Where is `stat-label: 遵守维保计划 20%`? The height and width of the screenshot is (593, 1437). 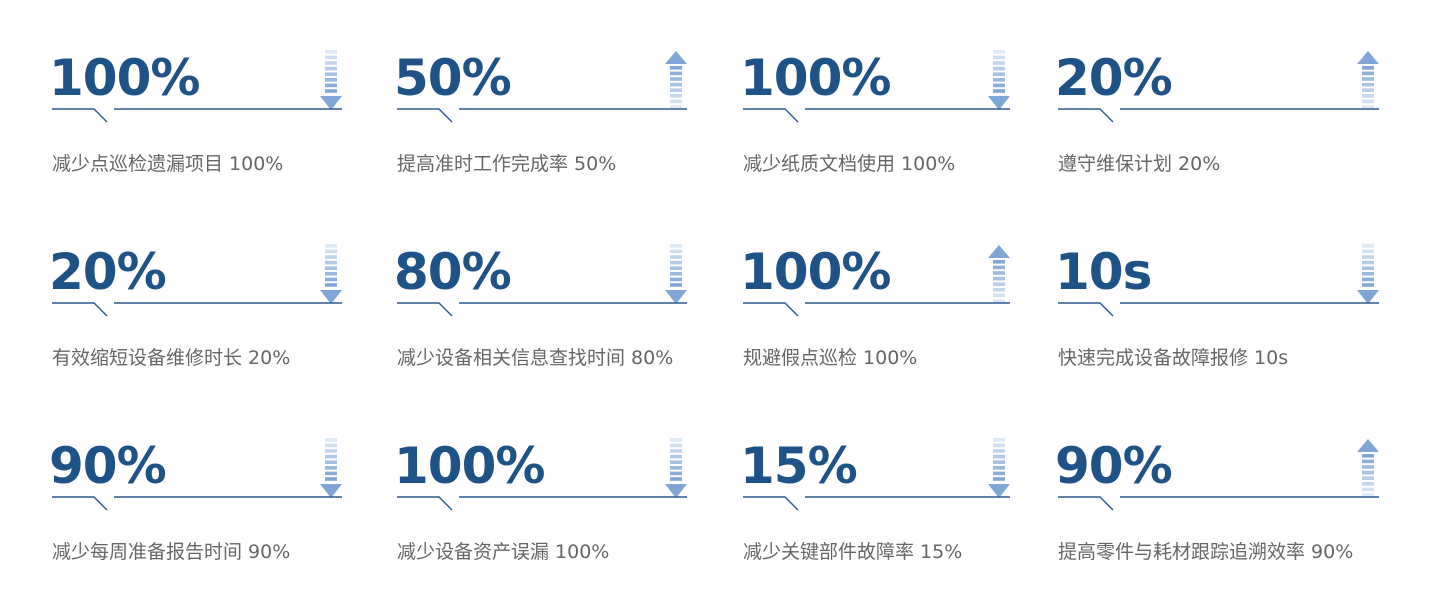 stat-label: 遵守维保计划 20% is located at coordinates (1139, 164).